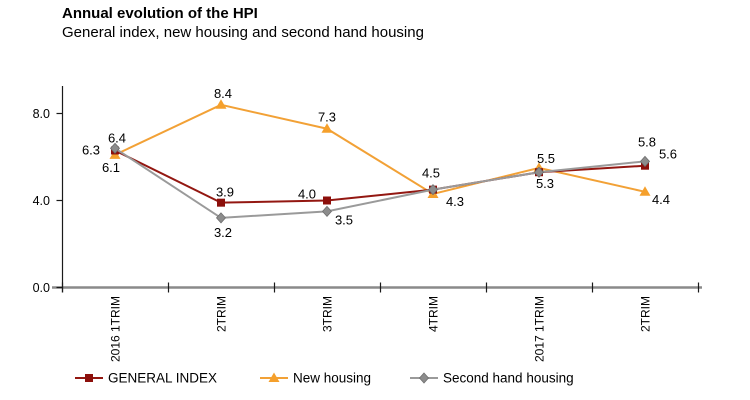  I want to click on legend-marker-triangle, so click(274, 377).